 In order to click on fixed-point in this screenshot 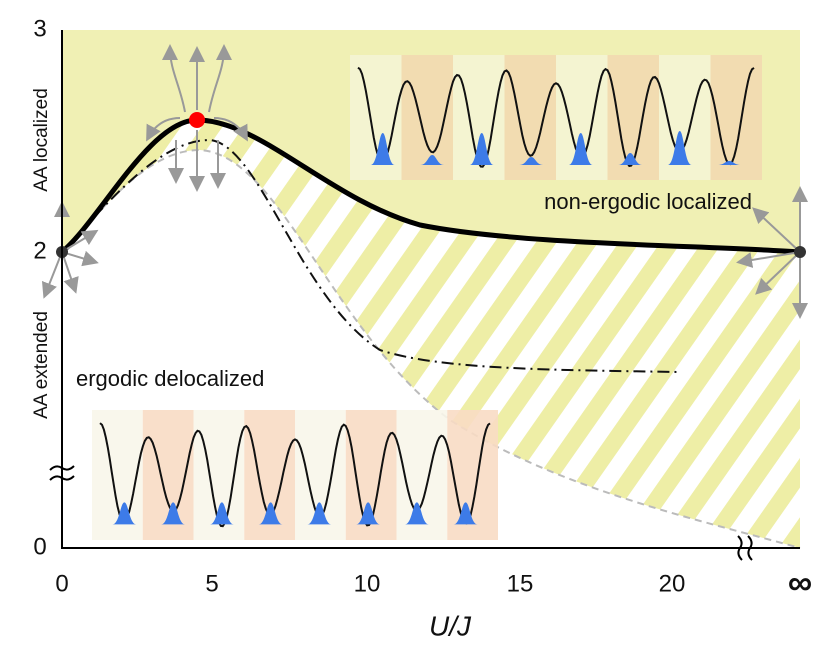, I will do `click(800, 252)`.